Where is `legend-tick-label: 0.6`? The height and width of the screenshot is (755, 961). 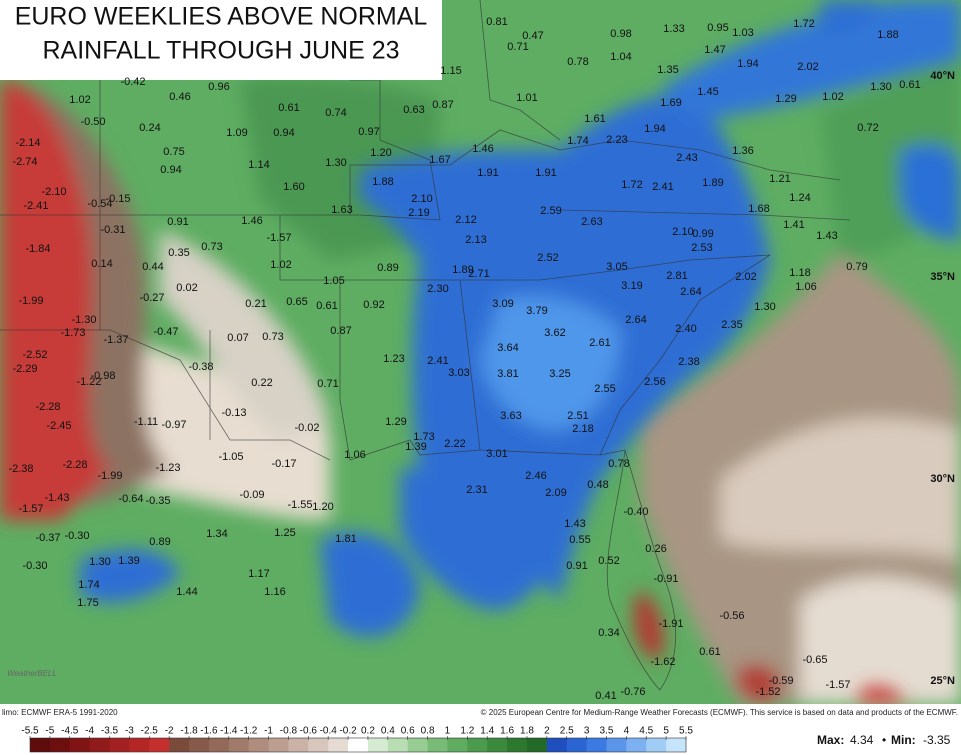 legend-tick-label: 0.6 is located at coordinates (408, 731).